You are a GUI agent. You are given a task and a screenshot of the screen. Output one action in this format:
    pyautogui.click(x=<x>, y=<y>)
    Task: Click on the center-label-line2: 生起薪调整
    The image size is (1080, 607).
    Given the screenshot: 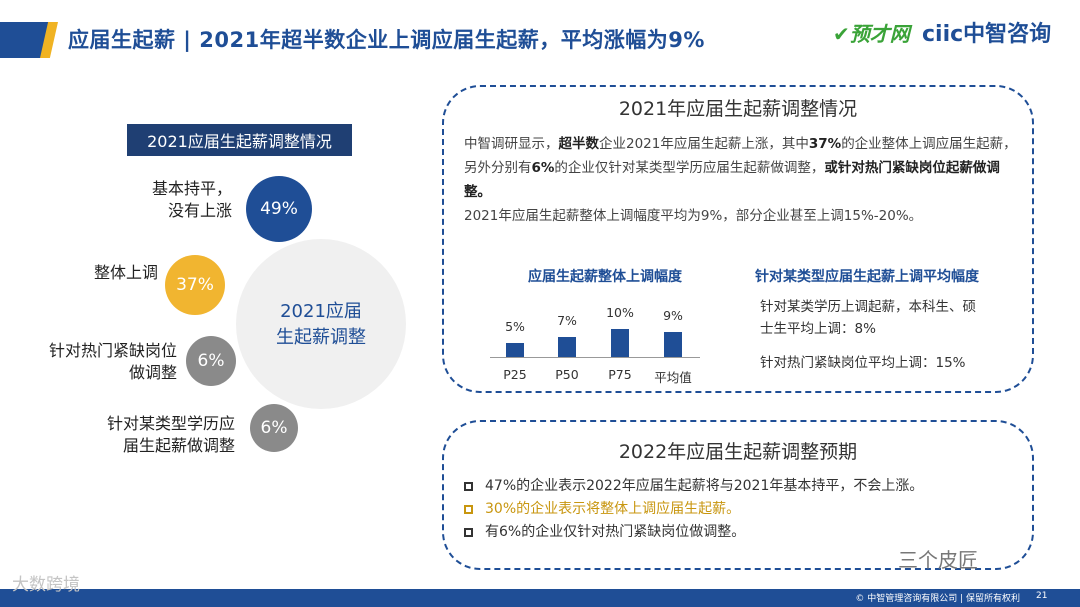 What is the action you would take?
    pyautogui.click(x=321, y=337)
    